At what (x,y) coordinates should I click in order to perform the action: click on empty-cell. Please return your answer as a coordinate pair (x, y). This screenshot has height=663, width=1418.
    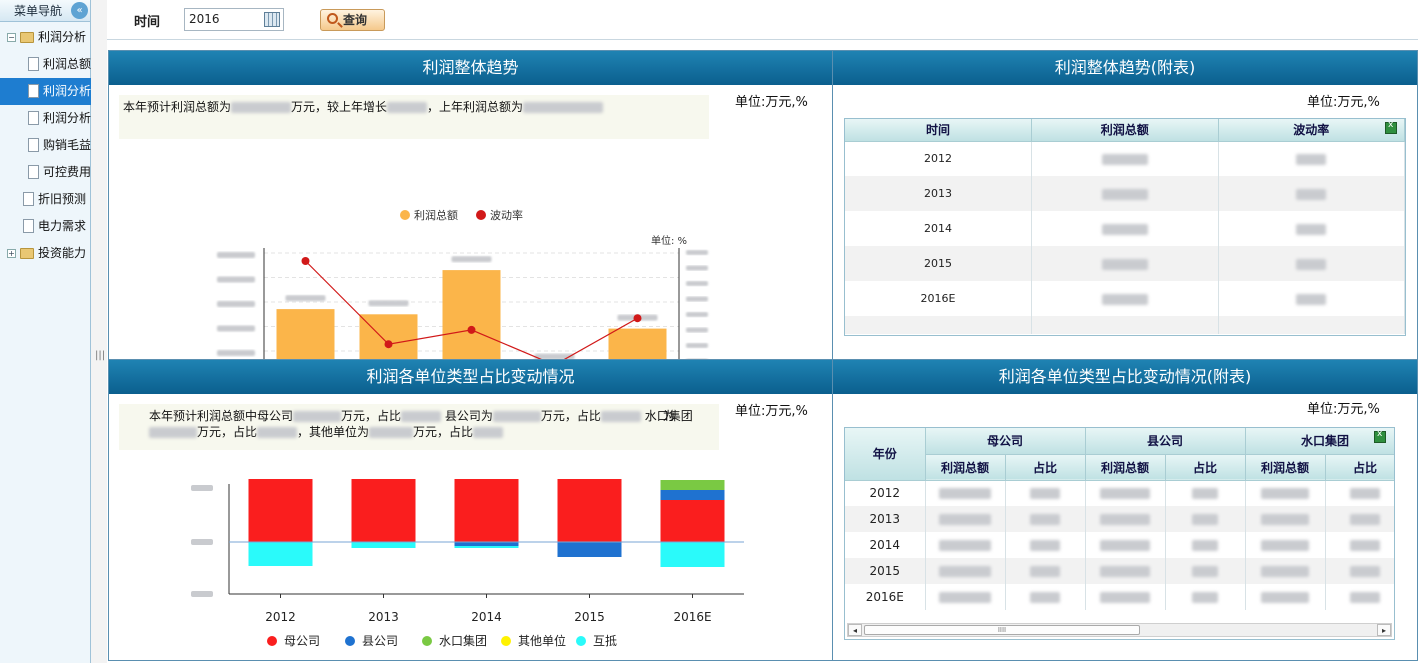
    Looking at the image, I should click on (938, 325).